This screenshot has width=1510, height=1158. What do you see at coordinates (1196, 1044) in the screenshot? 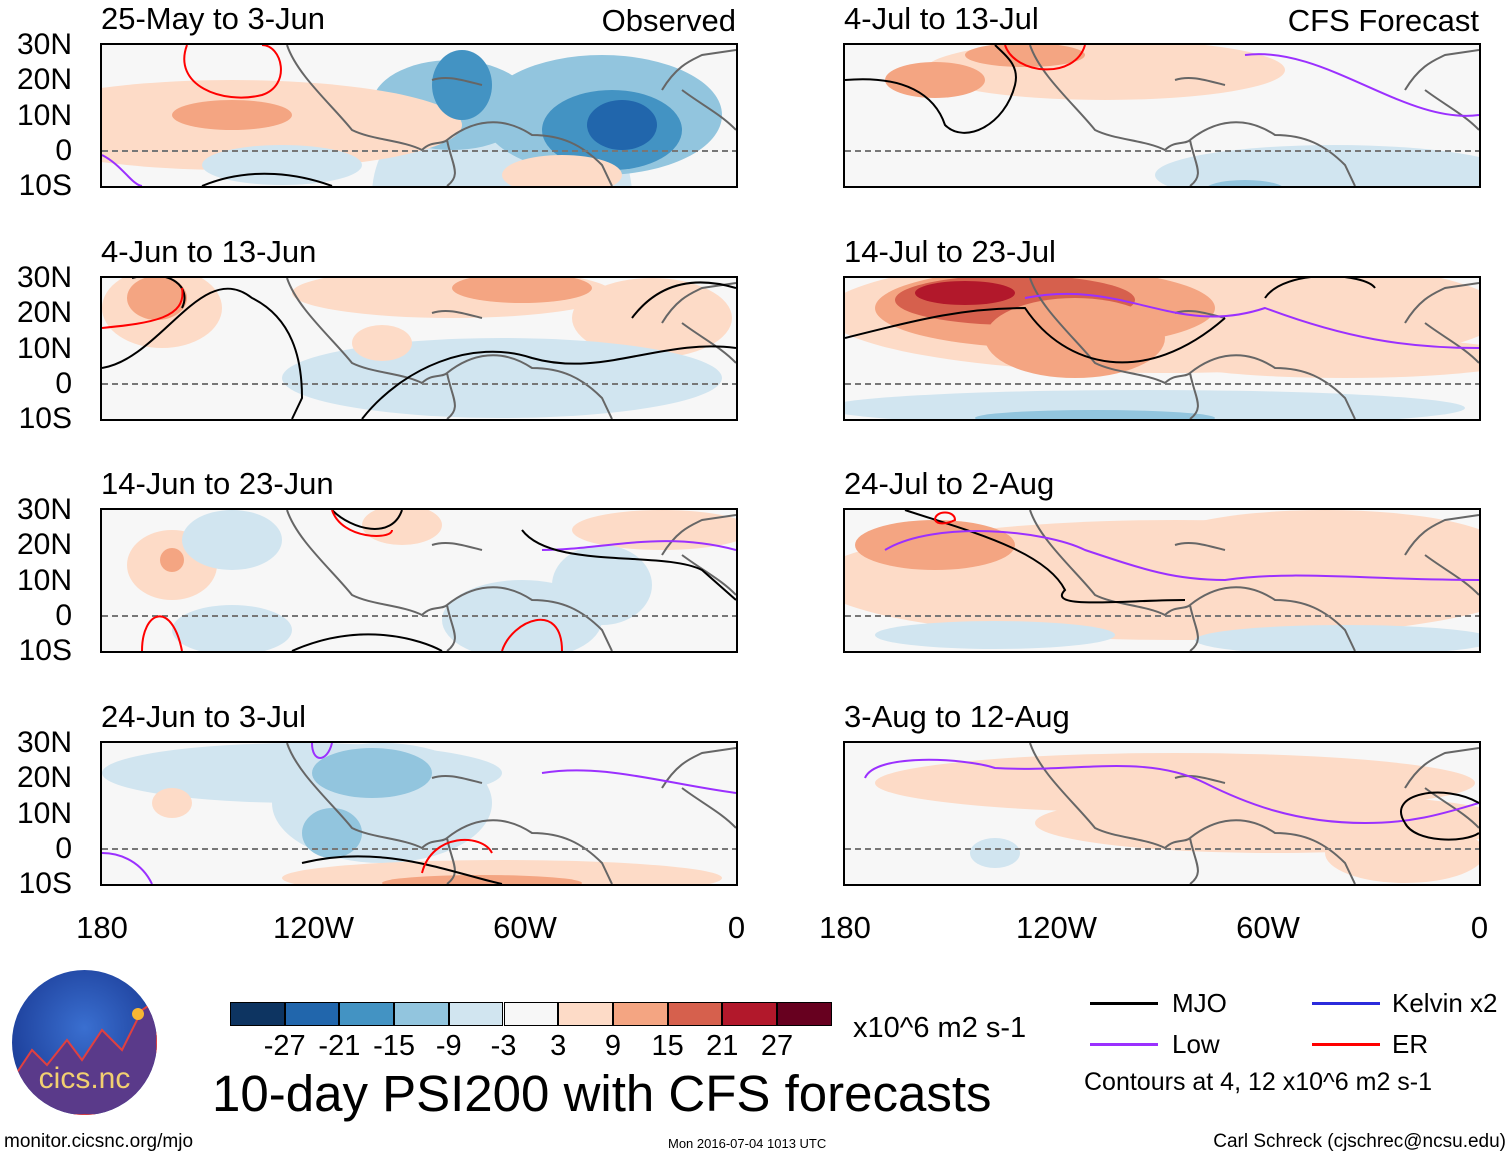
I see `legend-label-low: Low` at bounding box center [1196, 1044].